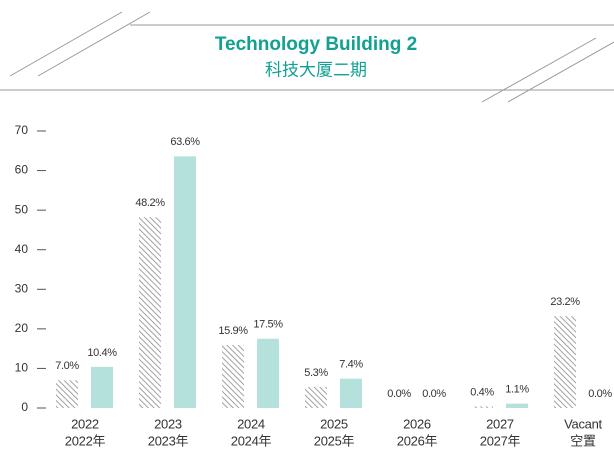  Describe the element at coordinates (150, 203) in the screenshot. I see `value-label: 48.2%` at that location.